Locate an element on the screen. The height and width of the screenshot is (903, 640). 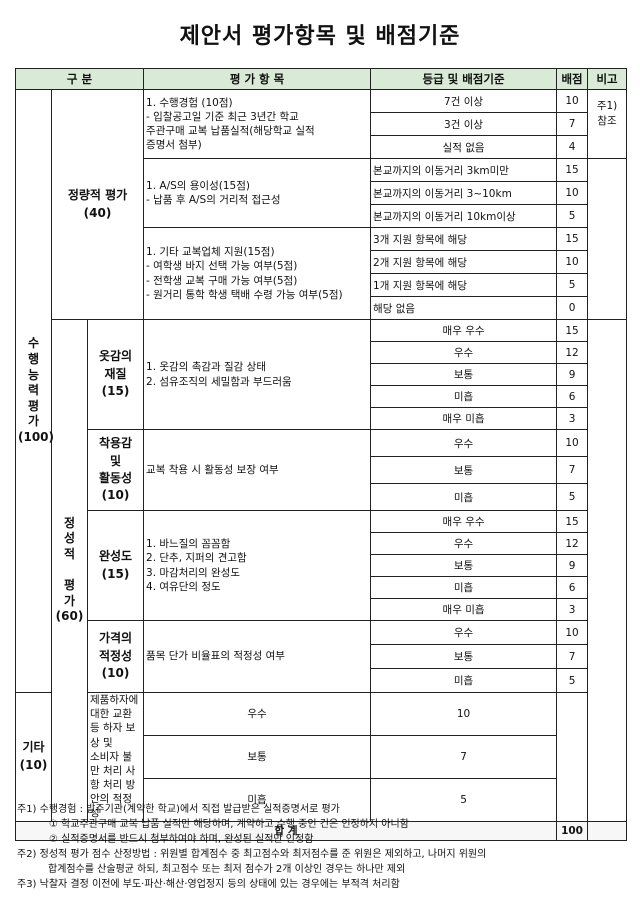
grade-cell: 1개 지원 항목에 해당 is located at coordinates (464, 285).